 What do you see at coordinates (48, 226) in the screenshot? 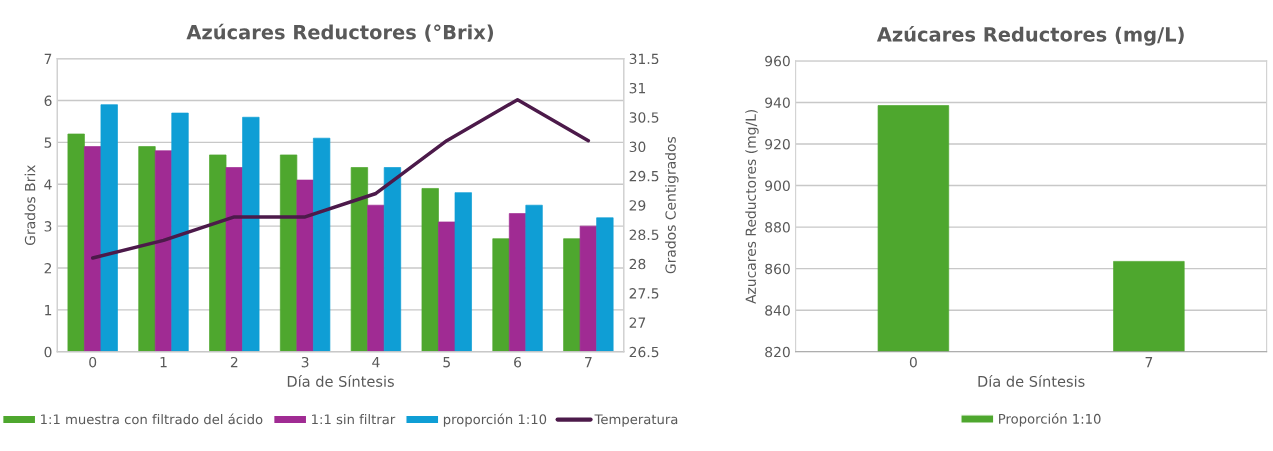
I see `y-tick-label: 3` at bounding box center [48, 226].